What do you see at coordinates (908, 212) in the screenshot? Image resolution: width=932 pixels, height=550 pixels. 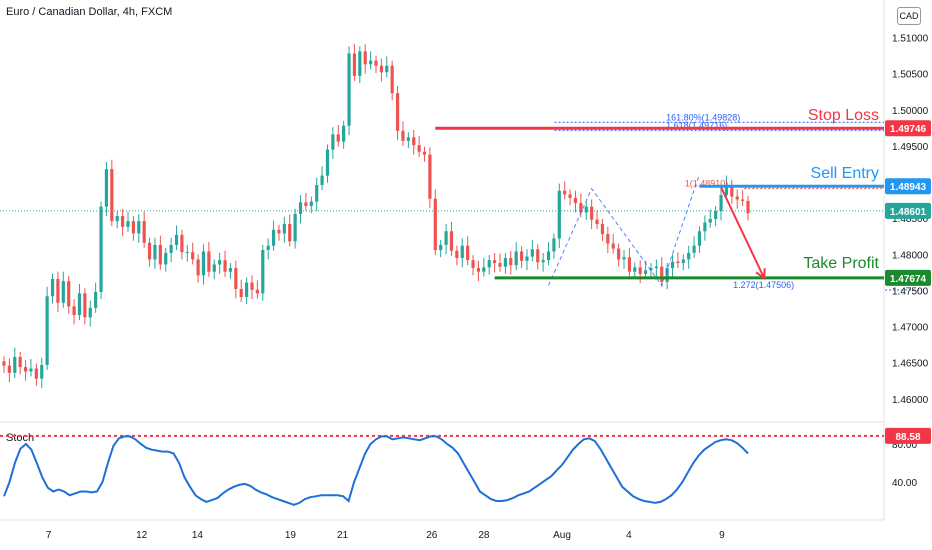 I see `last-price-label: 1.48601` at bounding box center [908, 212].